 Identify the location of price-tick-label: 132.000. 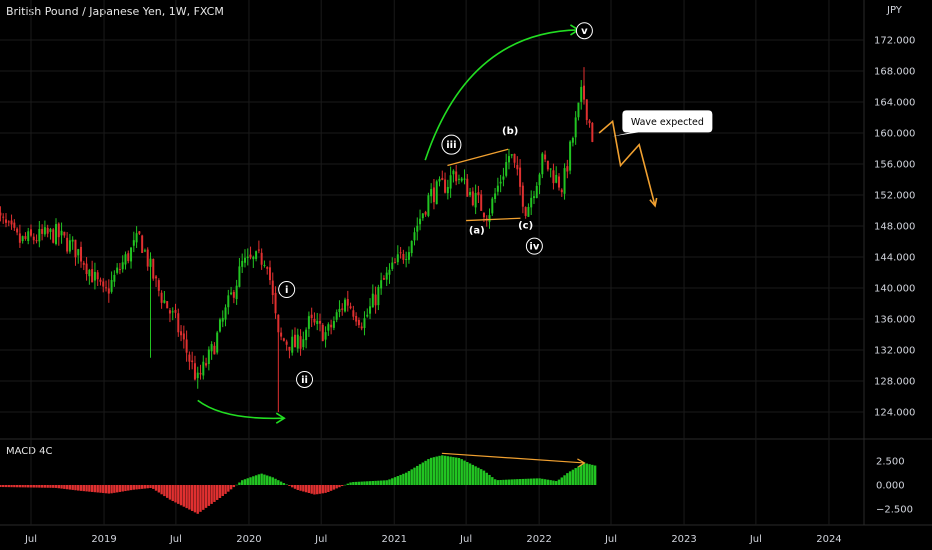
(894, 351).